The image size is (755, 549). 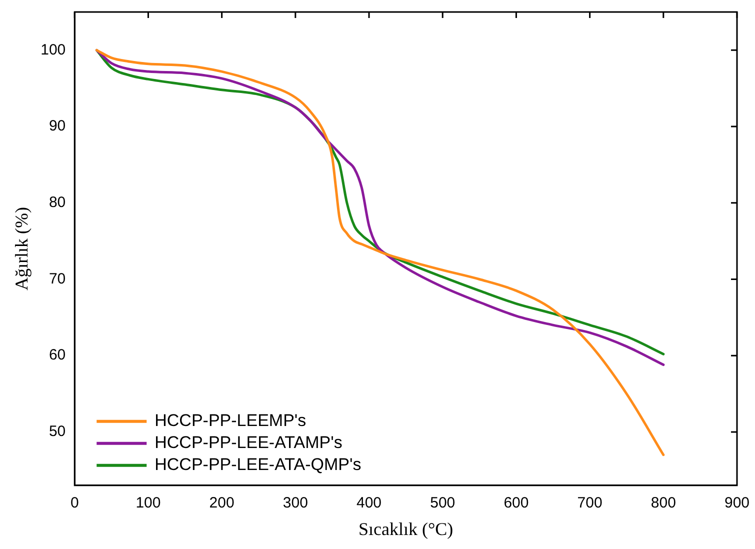 What do you see at coordinates (221, 503) in the screenshot?
I see `x-tick-label: 200` at bounding box center [221, 503].